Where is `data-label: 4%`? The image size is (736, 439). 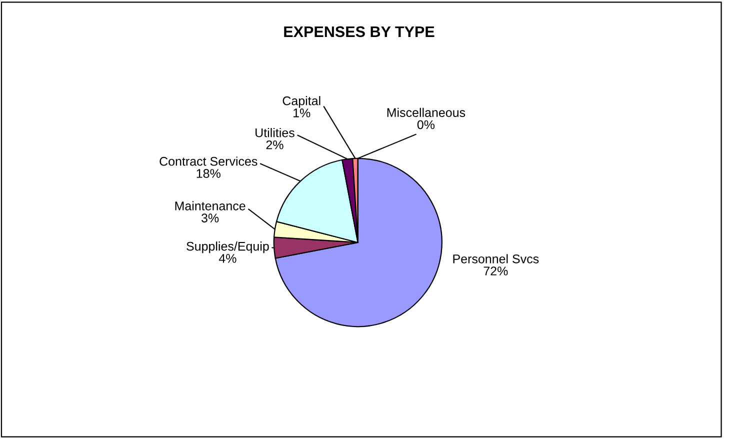 data-label: 4% is located at coordinates (227, 258).